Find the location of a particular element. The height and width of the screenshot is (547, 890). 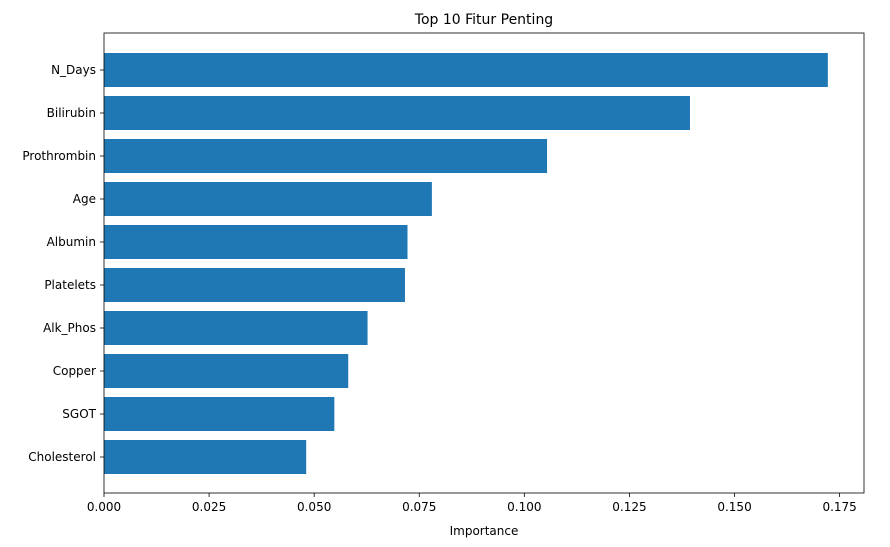

bar-cholesterol is located at coordinates (205, 457).